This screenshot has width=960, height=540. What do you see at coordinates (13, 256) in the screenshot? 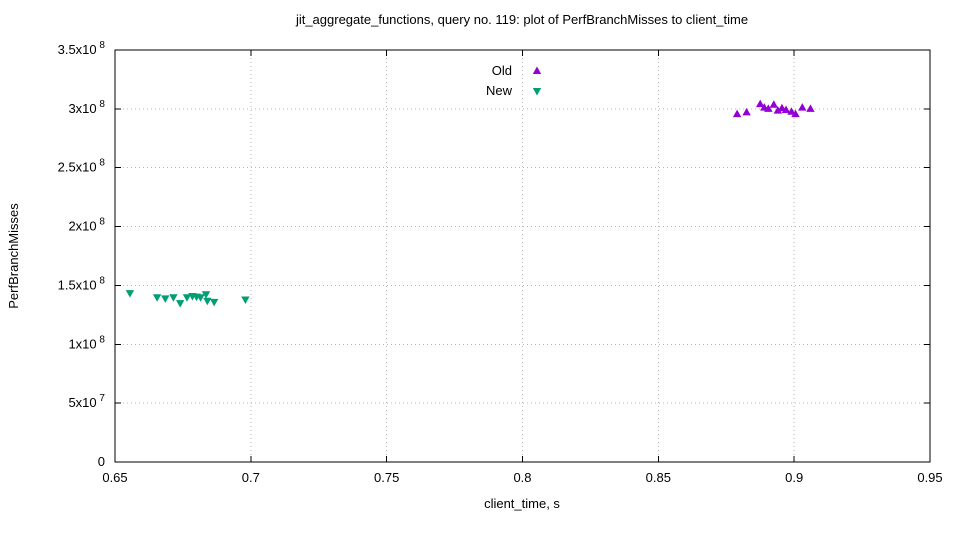
I see `y-axis-label: PerfBranchMisses` at bounding box center [13, 256].